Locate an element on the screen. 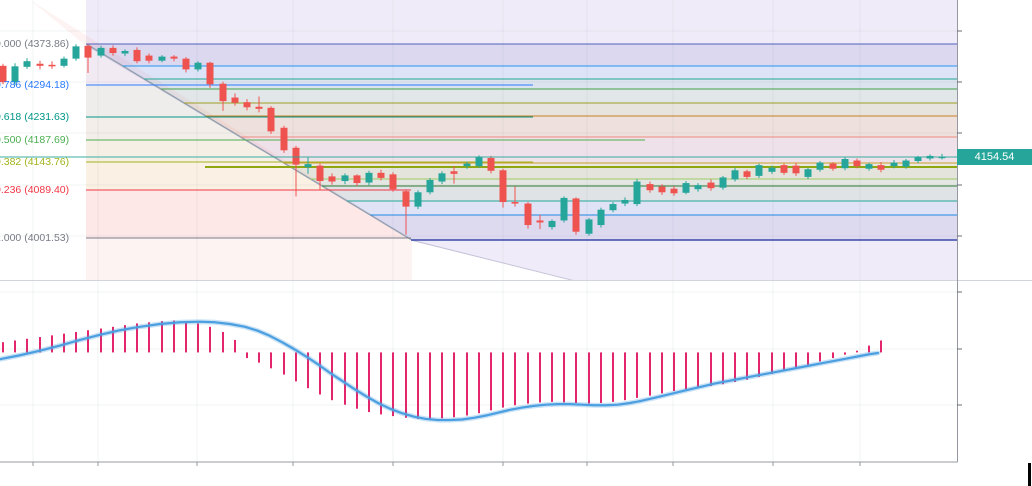  scrollbar-corner-artifact is located at coordinates (1029, 474).